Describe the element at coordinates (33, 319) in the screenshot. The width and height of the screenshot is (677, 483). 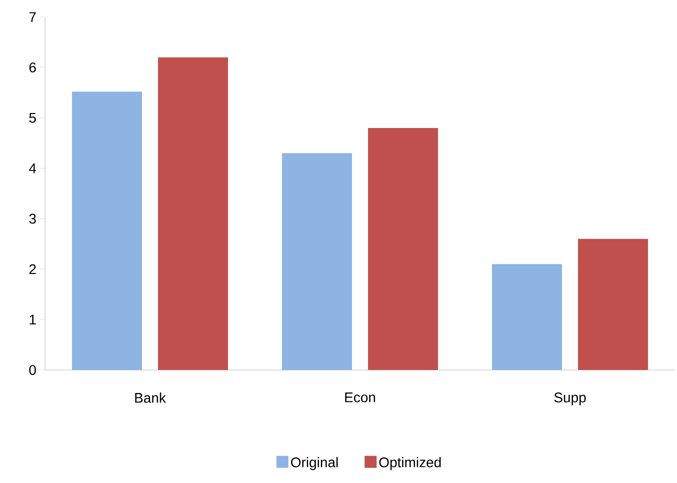
I see `y-tick-label: 1` at that location.